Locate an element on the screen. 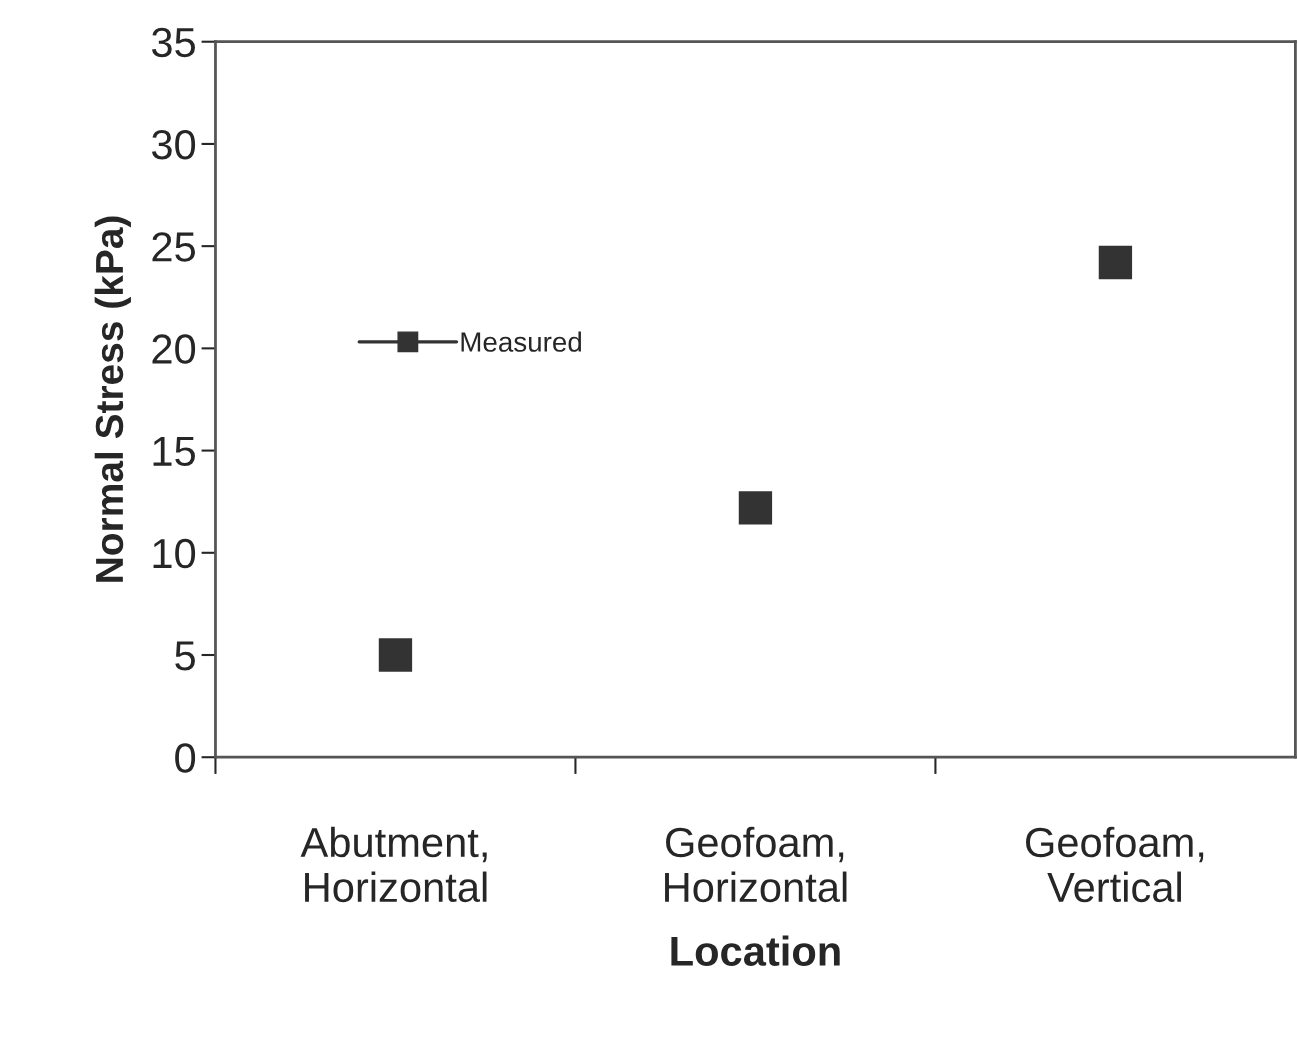 The image size is (1298, 1043). y-tick-label: 5 is located at coordinates (185, 656).